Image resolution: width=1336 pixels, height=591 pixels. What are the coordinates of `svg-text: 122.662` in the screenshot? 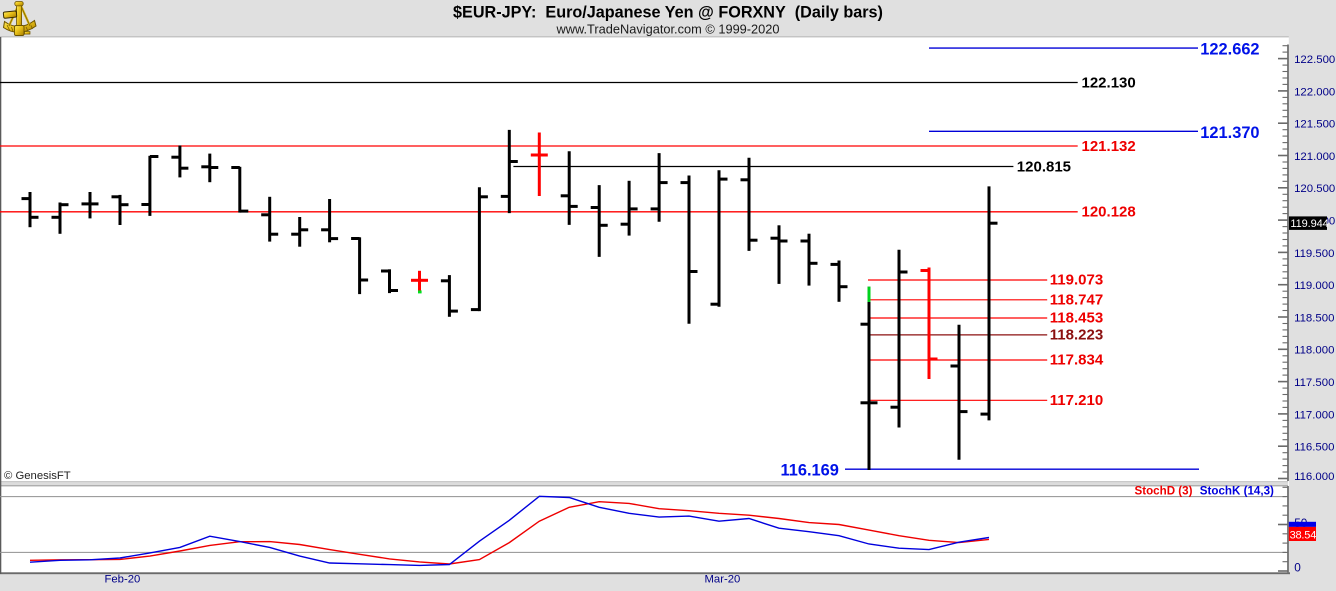 It's located at (1229, 50).